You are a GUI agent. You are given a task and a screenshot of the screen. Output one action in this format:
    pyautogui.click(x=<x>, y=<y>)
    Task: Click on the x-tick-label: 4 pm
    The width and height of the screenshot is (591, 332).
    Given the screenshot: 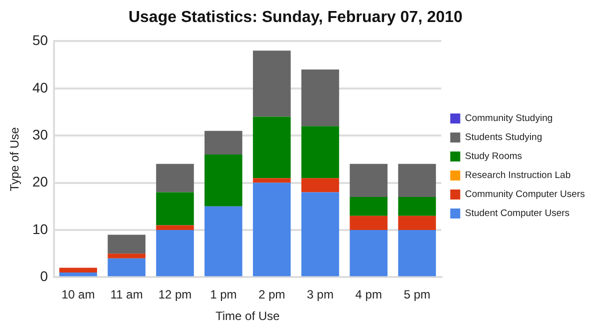 What is the action you would take?
    pyautogui.click(x=368, y=295)
    